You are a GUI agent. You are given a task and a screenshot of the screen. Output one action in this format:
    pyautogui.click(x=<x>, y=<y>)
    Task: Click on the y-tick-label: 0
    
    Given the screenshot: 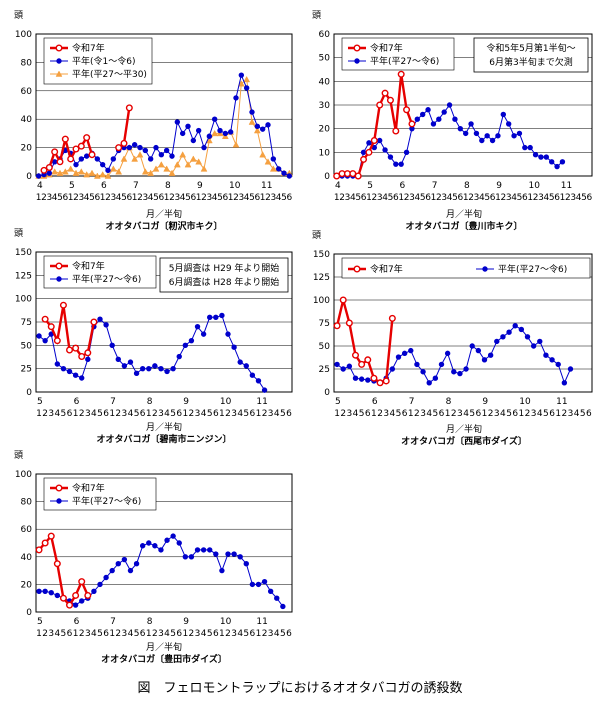 What is the action you would take?
    pyautogui.click(x=327, y=393)
    